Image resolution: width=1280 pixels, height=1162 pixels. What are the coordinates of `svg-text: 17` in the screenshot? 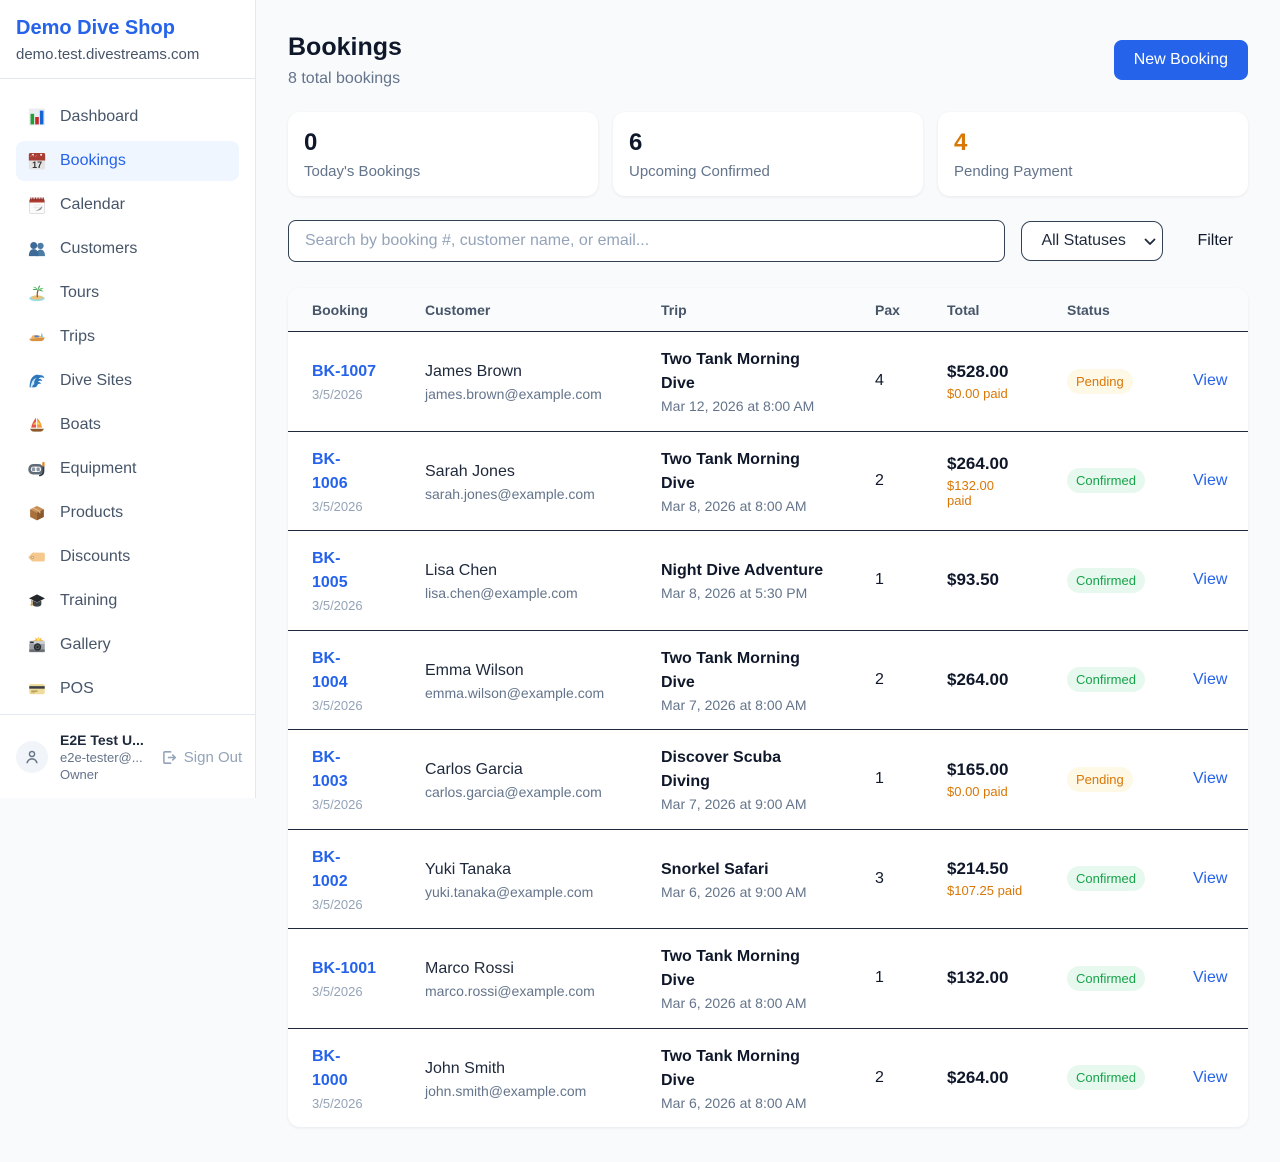 It's located at (37, 165).